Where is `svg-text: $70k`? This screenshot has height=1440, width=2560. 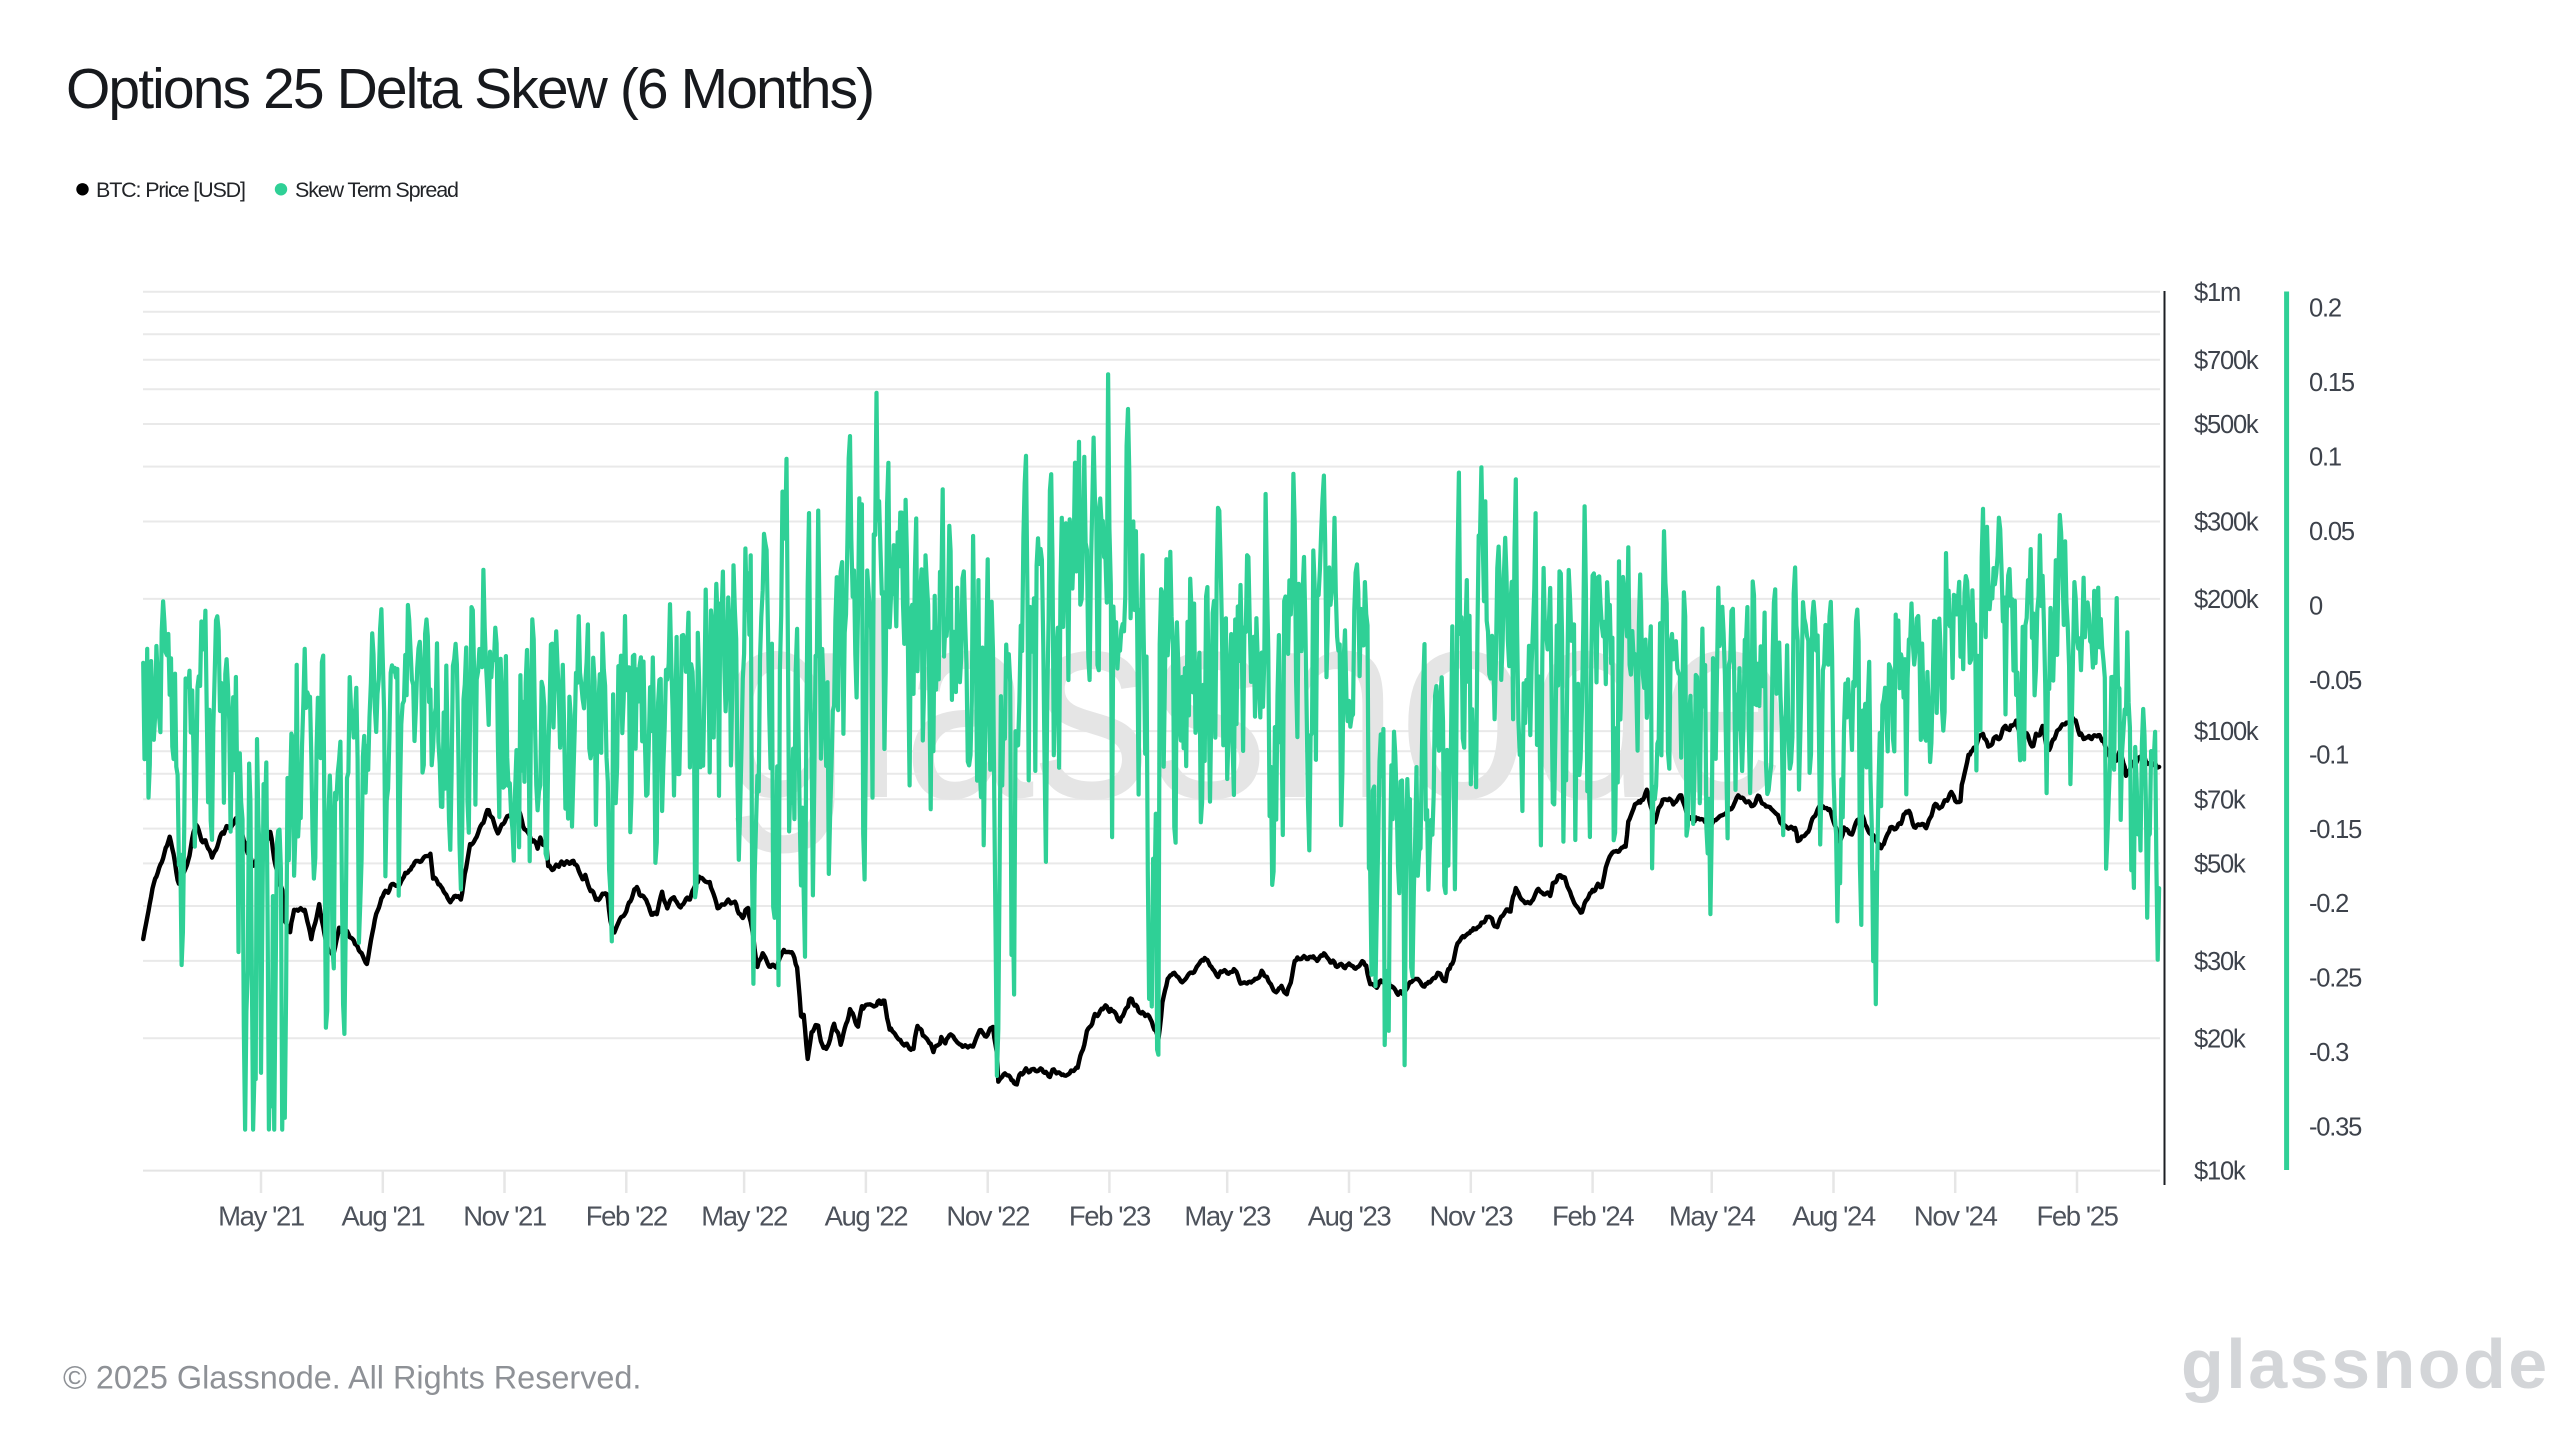 svg-text: $70k is located at coordinates (2220, 800).